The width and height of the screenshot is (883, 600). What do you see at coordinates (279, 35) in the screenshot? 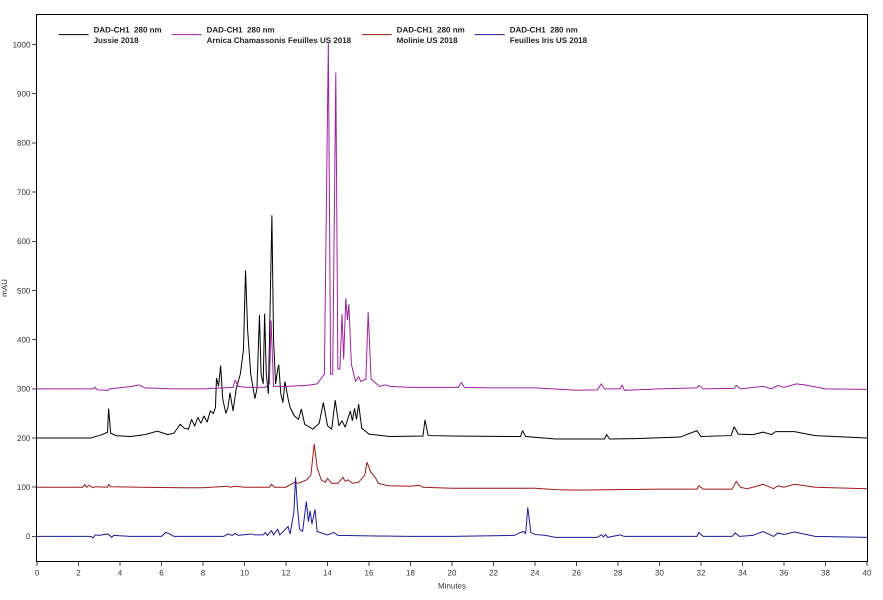
I see `legend-label: DAD-CH1 280 nm Arnica Chamassonis Feuilles US 2018` at bounding box center [279, 35].